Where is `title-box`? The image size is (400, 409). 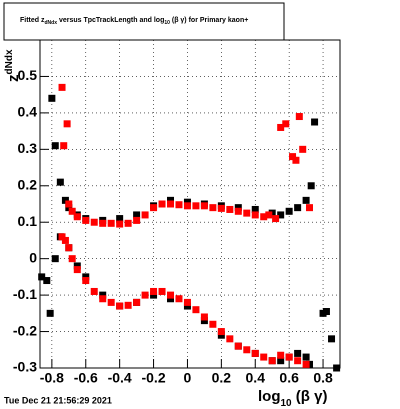 title-box is located at coordinates (144, 21).